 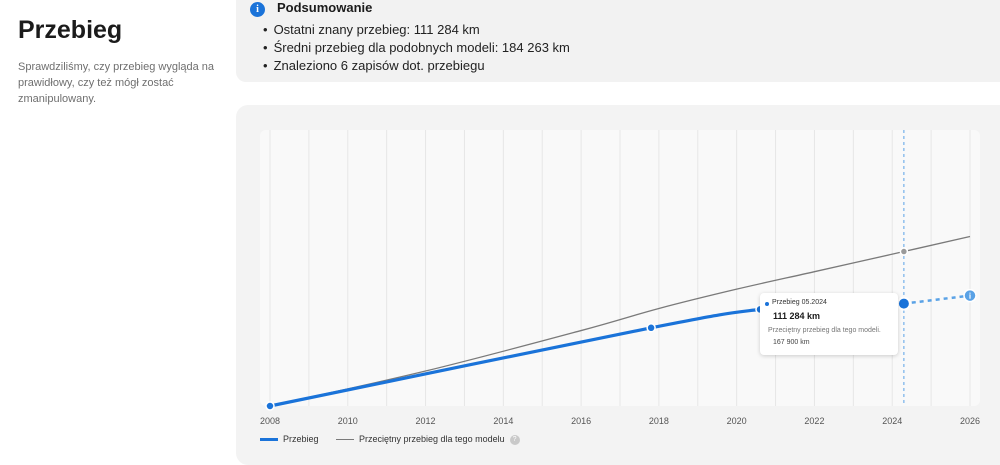 I want to click on x-tick-label-2020: 2020, so click(x=737, y=421).